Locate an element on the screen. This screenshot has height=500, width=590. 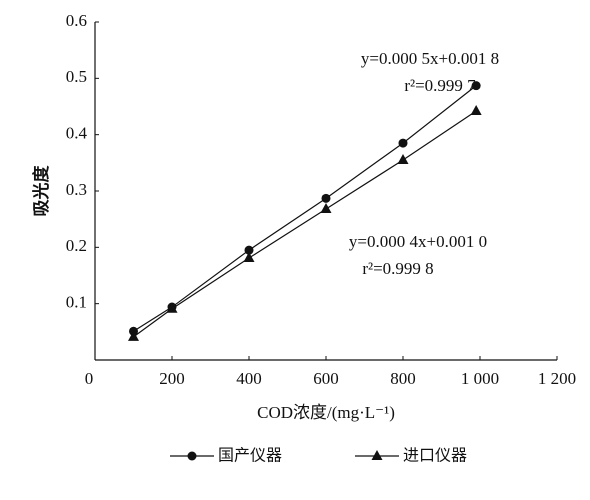
y-tick-label: 0.5 is located at coordinates (76, 76).